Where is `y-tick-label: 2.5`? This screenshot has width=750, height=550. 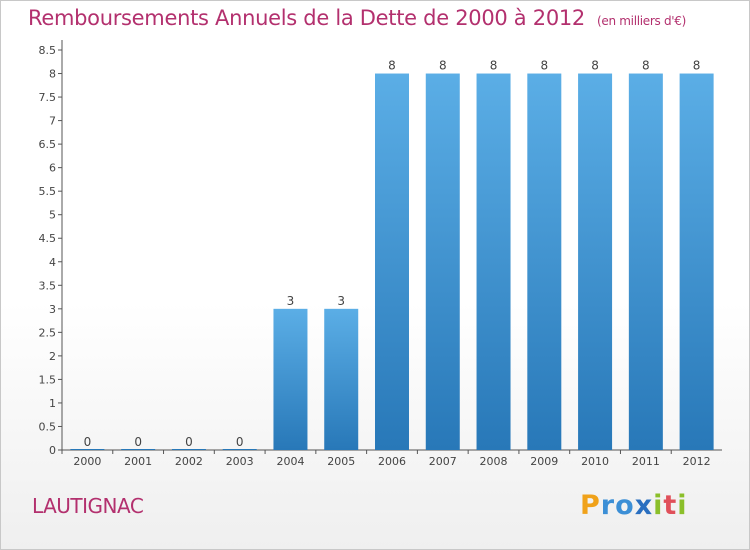
y-tick-label: 2.5 is located at coordinates (48, 332).